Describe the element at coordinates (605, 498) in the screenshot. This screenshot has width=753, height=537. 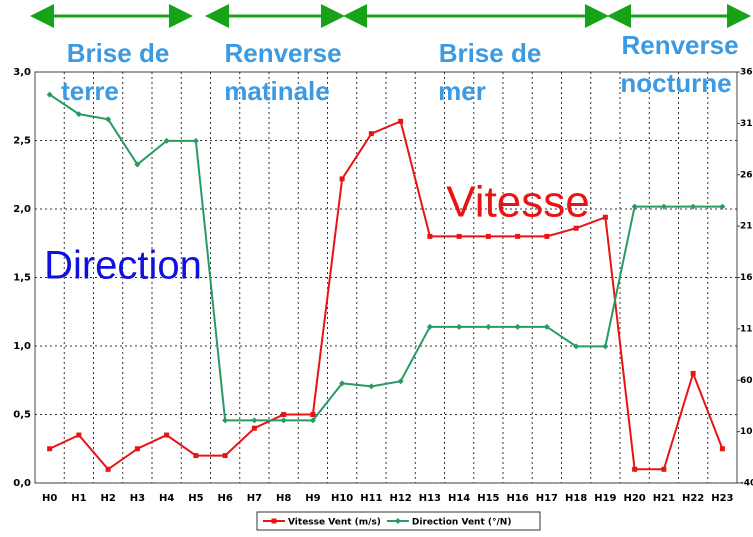
I see `x-tick-label: H19` at that location.